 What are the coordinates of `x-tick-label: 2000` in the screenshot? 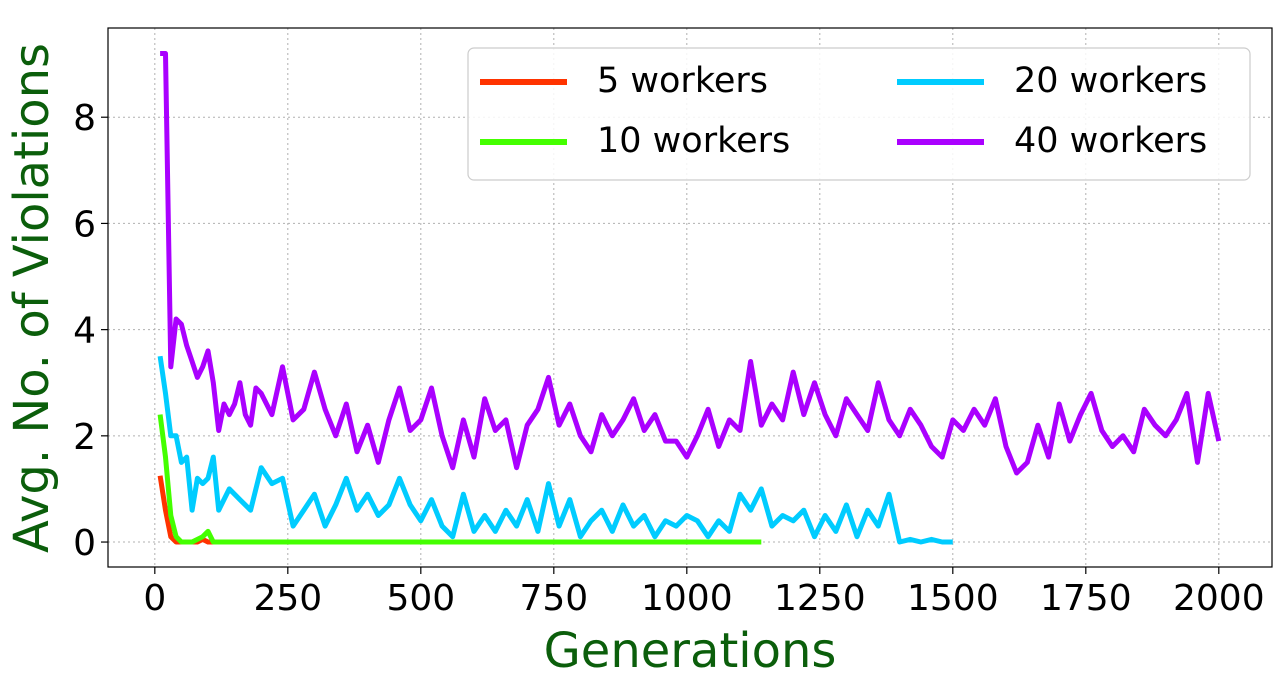 It's located at (1219, 598).